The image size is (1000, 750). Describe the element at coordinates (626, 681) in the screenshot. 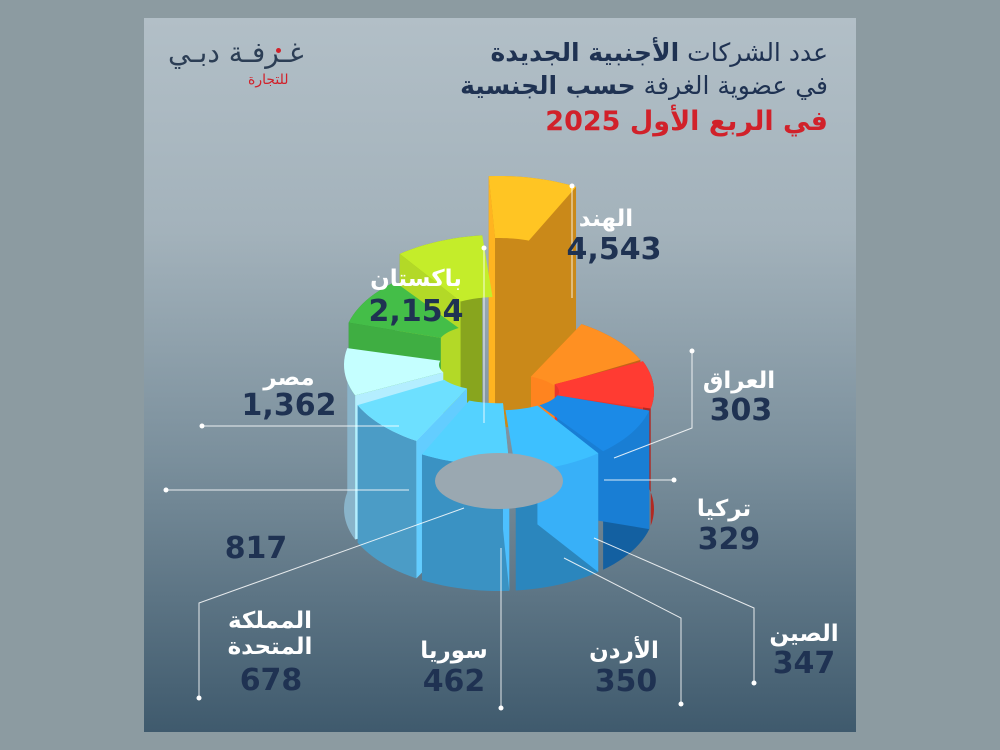

I see `value-jordan: 350` at that location.